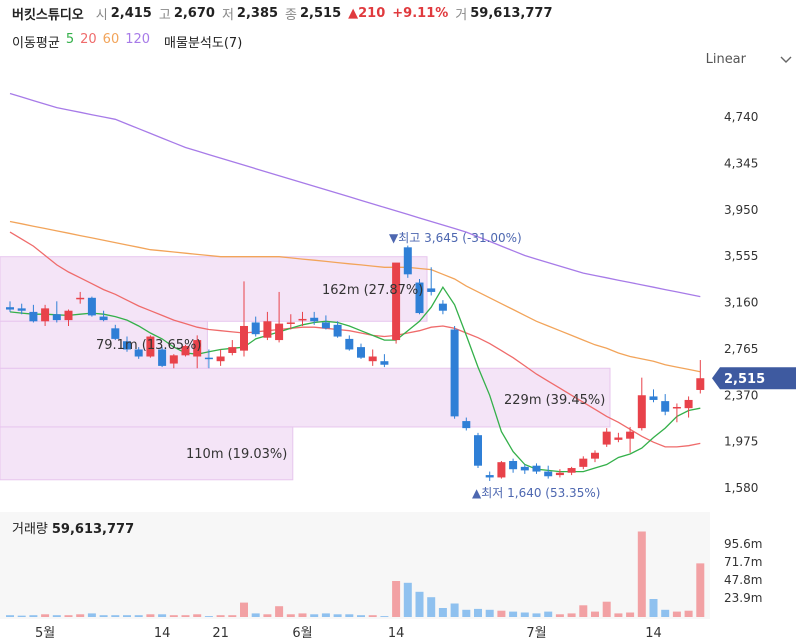  What do you see at coordinates (367, 13) in the screenshot?
I see `change-value: ▲210` at bounding box center [367, 13].